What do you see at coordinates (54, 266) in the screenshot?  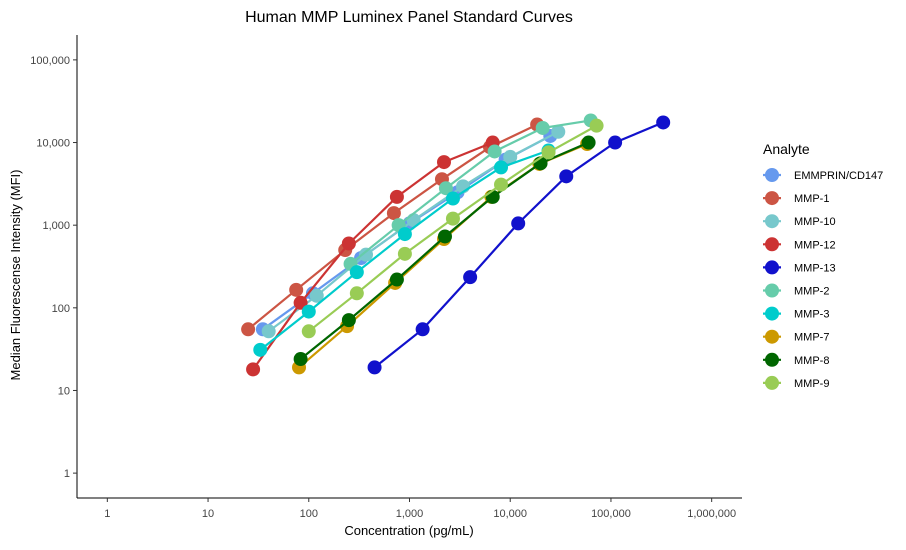 I see `y-axis: 1 10 100 1,000 10,000 100,000` at bounding box center [54, 266].